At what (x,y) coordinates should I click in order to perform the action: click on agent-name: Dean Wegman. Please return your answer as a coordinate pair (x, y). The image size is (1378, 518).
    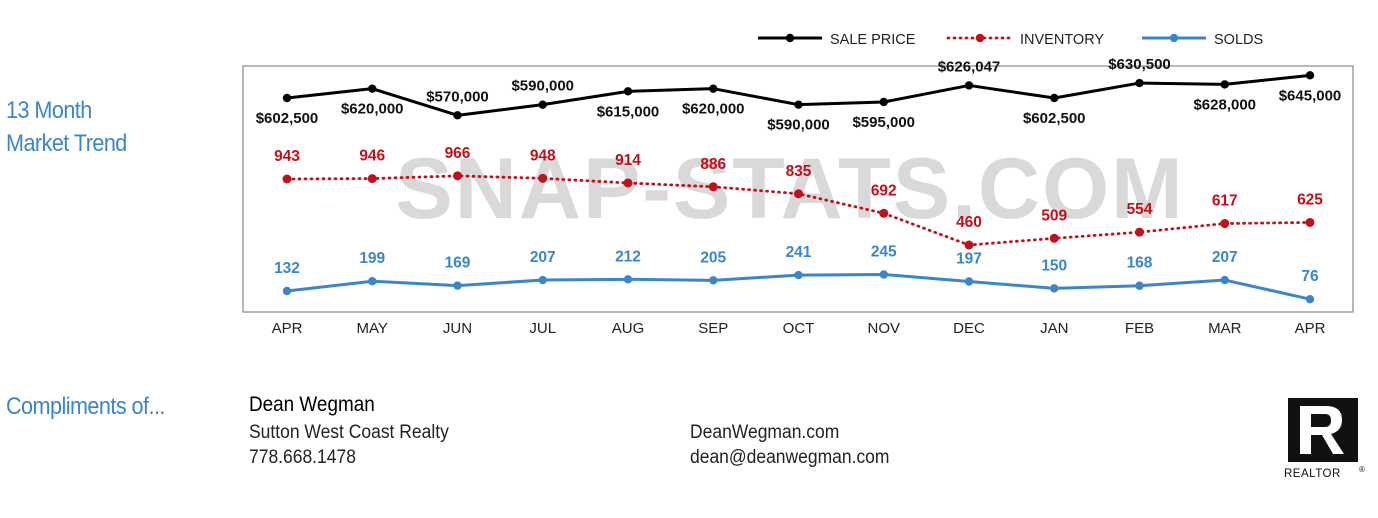
    Looking at the image, I should click on (312, 404).